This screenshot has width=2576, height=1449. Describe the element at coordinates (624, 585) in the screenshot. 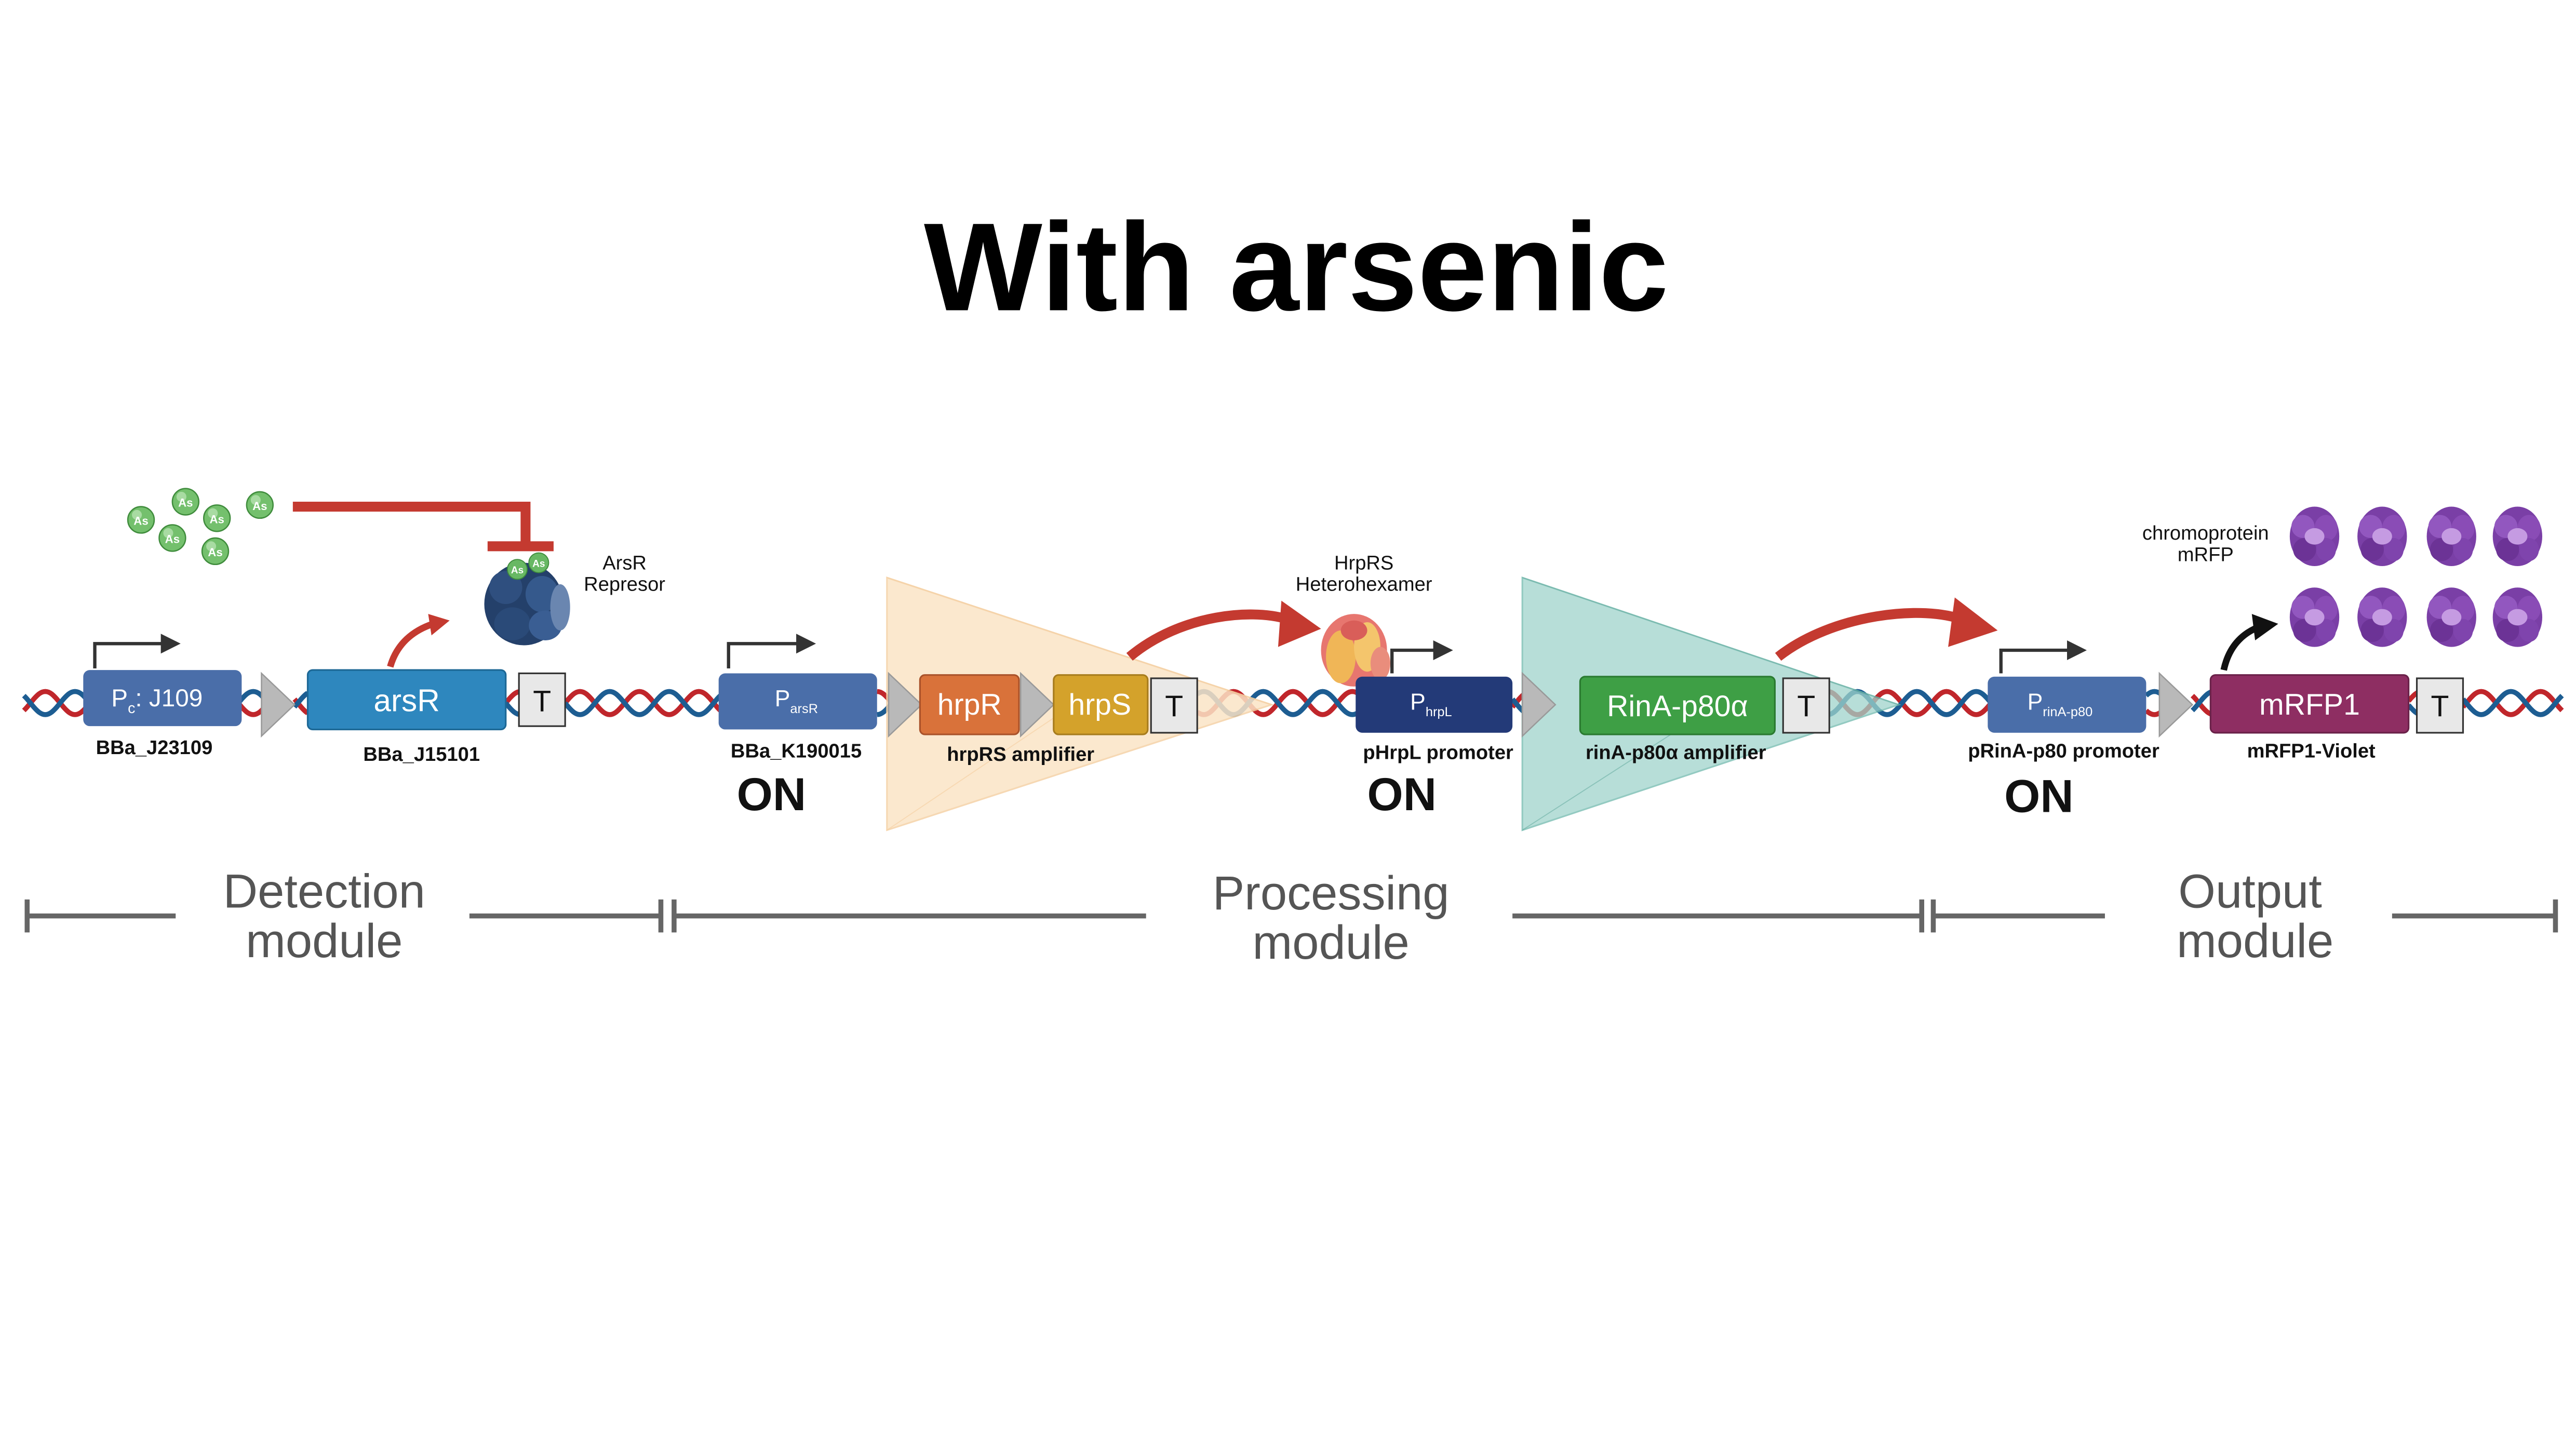

I see `arsR-label-line2: Represor` at that location.